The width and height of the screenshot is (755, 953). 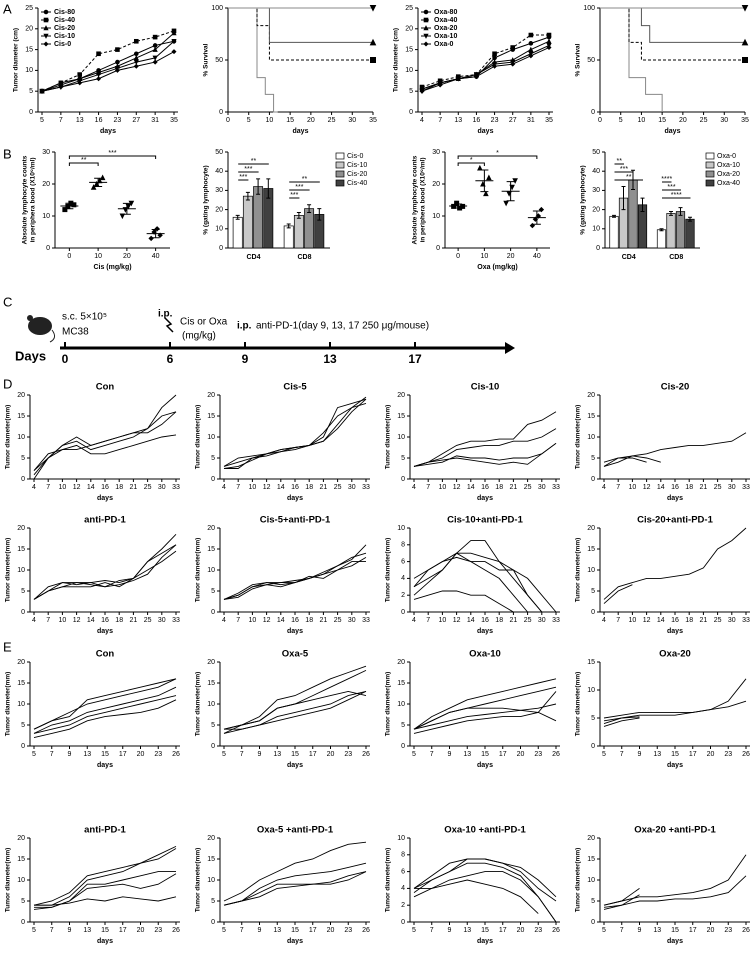 What do you see at coordinates (549, 120) in the screenshot?
I see `x-tick-label: 35` at bounding box center [549, 120].